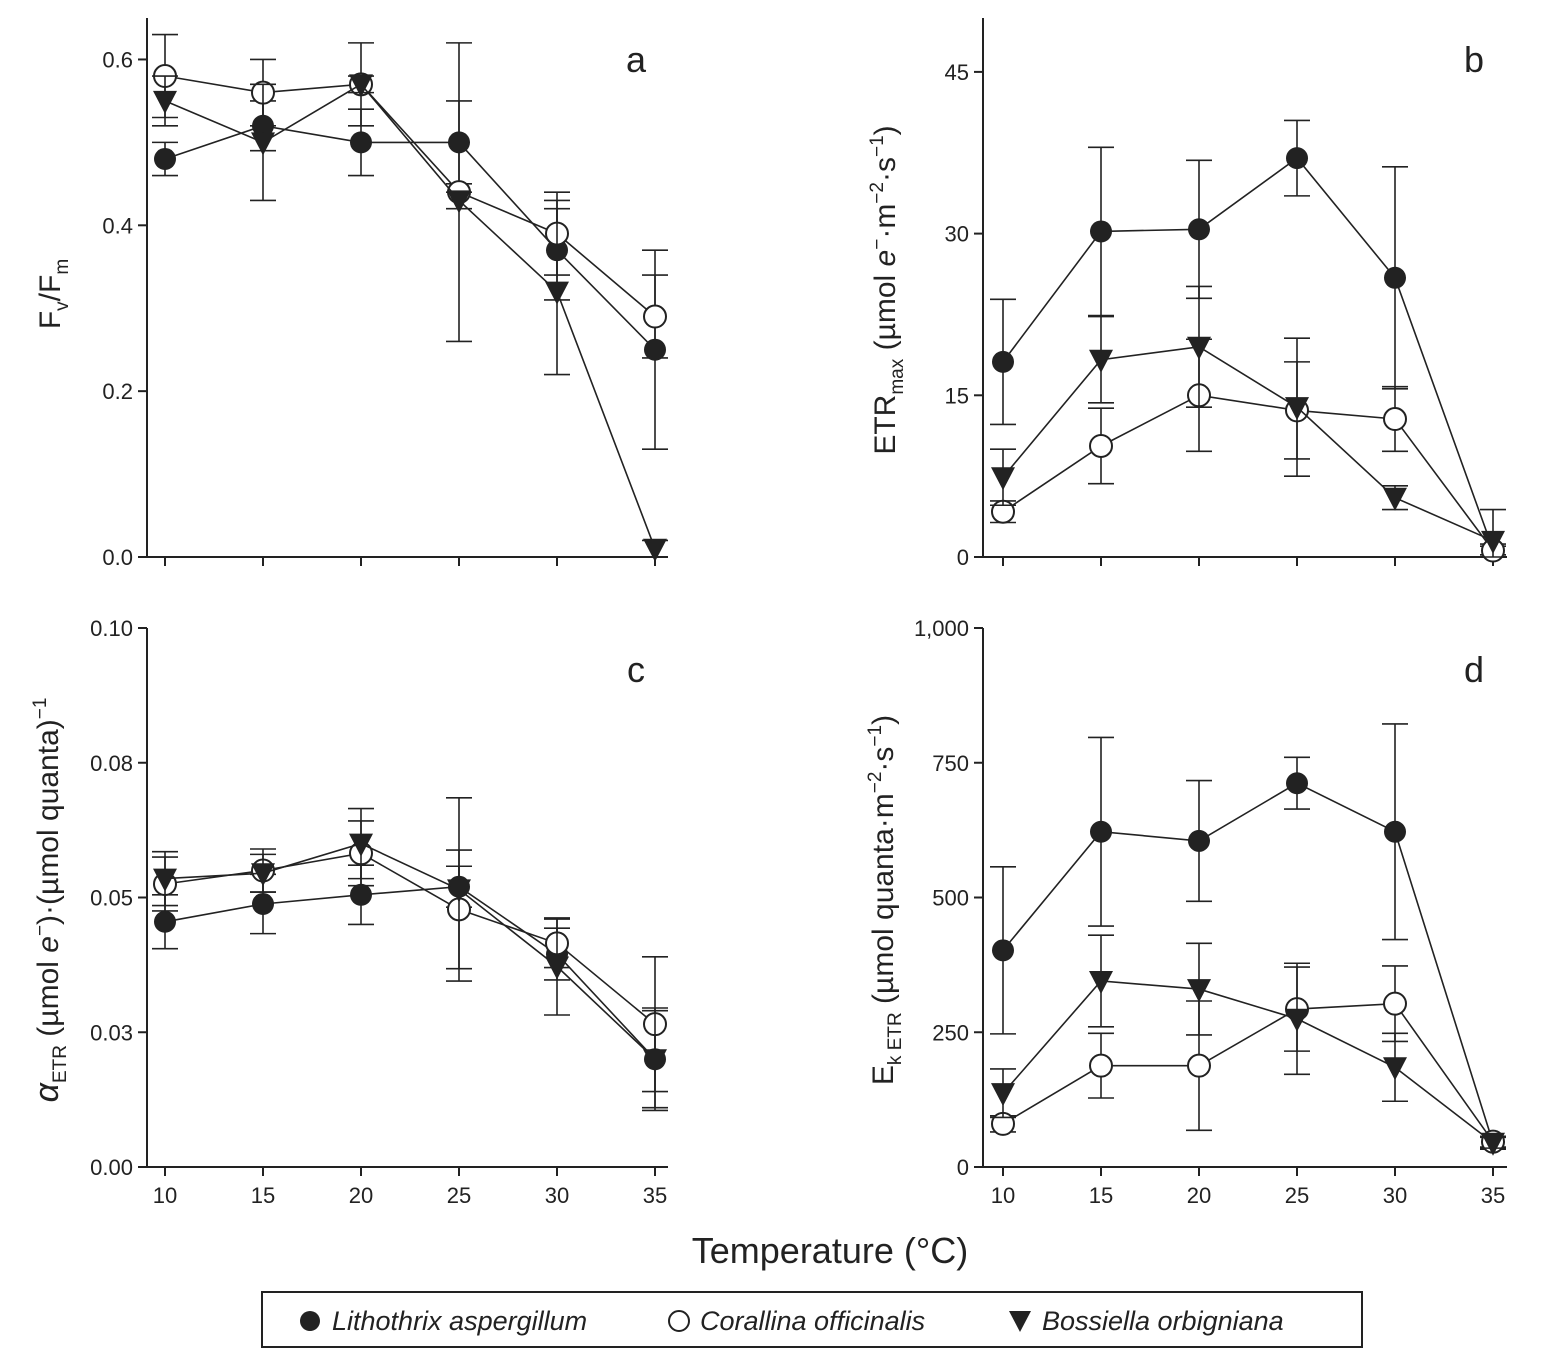  I want to click on ytick-label: 0.2, so click(117, 391).